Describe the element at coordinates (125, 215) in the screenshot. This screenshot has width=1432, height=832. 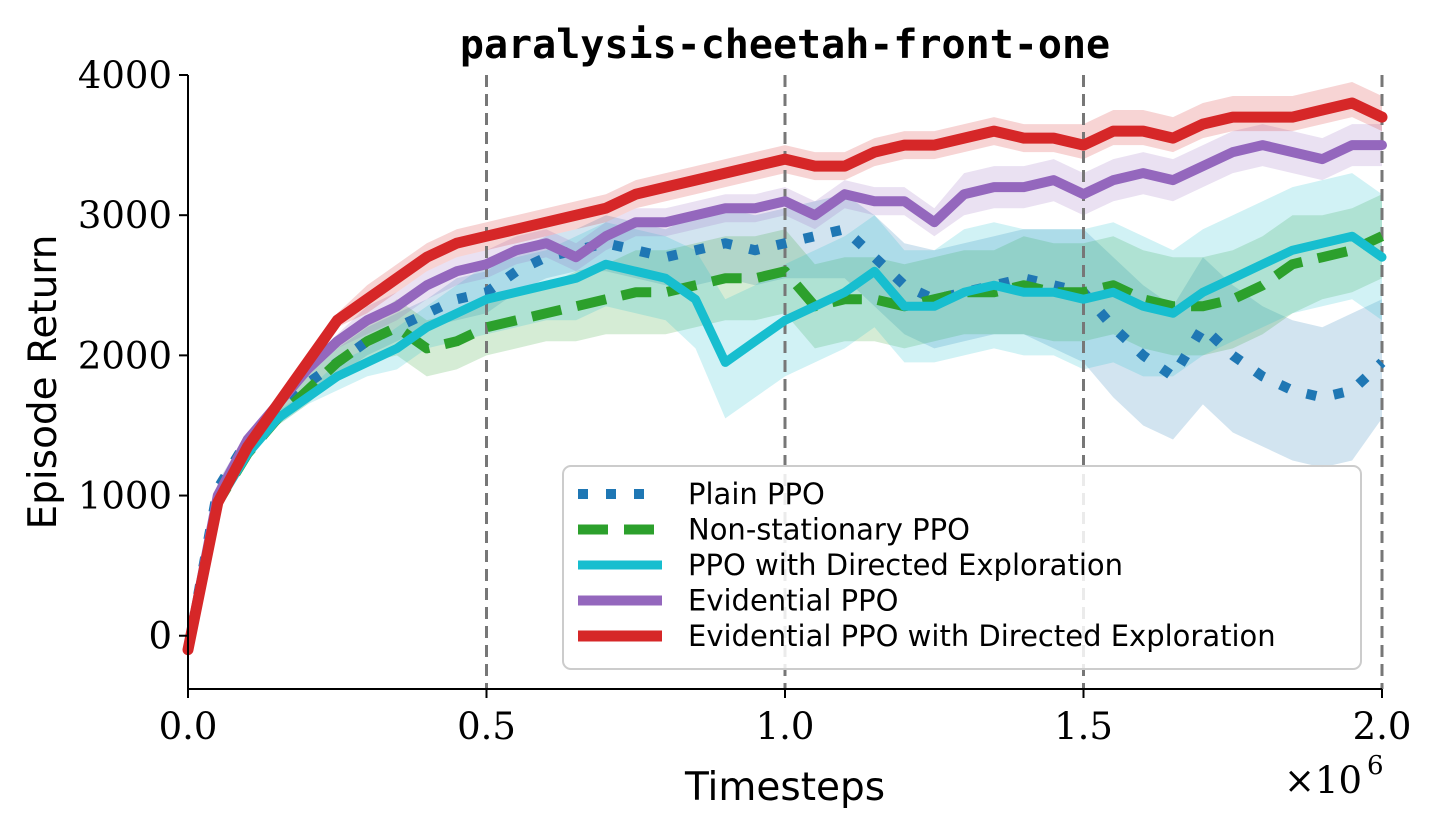
I see `y-tick-label: 3000` at that location.